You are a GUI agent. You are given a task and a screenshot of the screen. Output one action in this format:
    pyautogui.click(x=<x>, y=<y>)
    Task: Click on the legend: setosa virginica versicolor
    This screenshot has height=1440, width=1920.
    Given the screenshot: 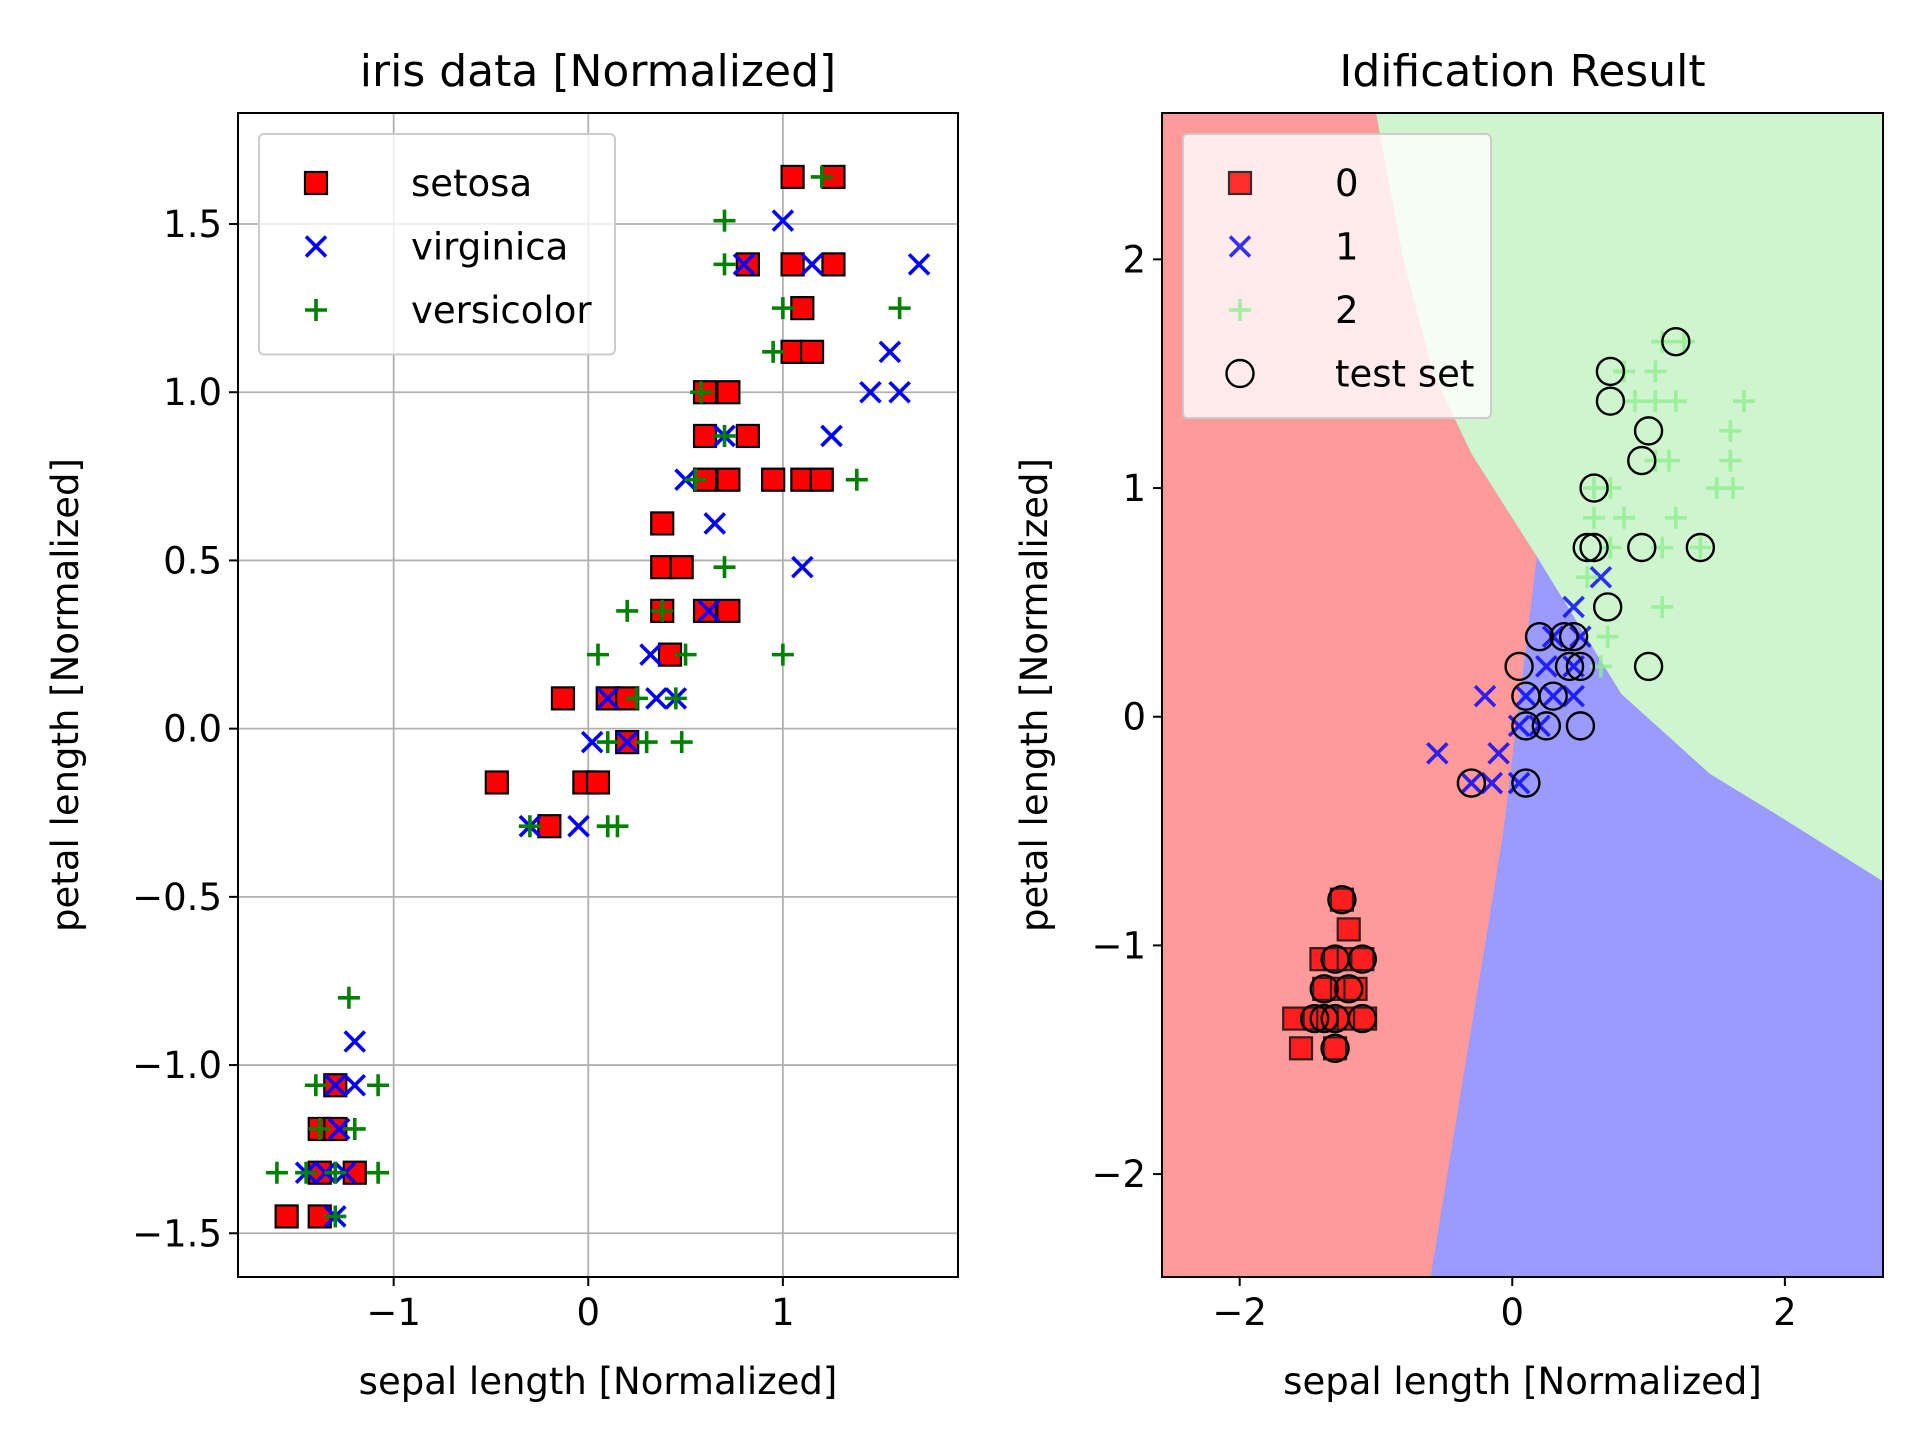 What is the action you would take?
    pyautogui.click(x=437, y=244)
    